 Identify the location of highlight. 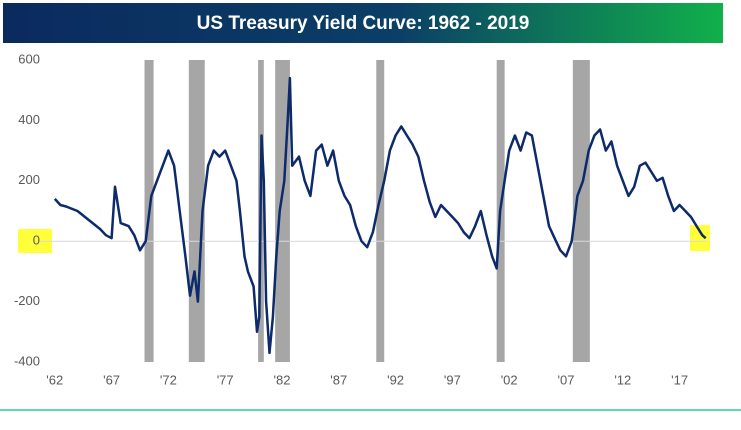
(700, 238).